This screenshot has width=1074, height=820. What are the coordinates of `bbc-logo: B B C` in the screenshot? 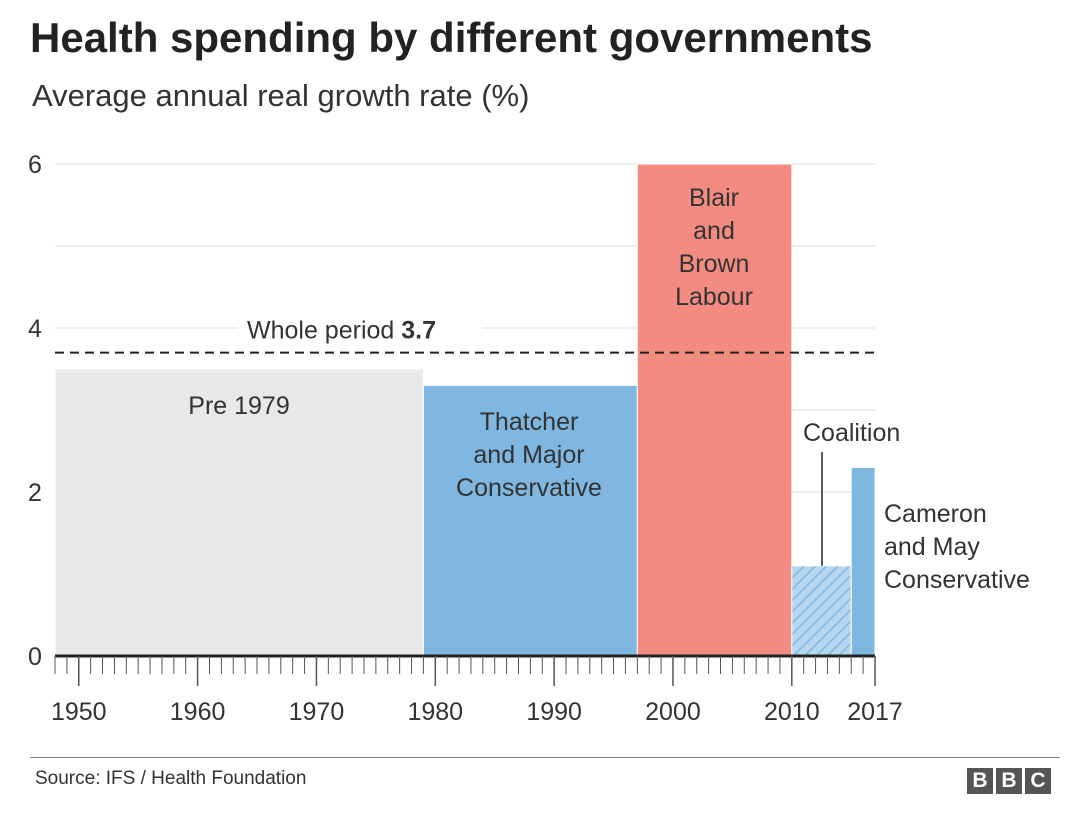 It's located at (1009, 781).